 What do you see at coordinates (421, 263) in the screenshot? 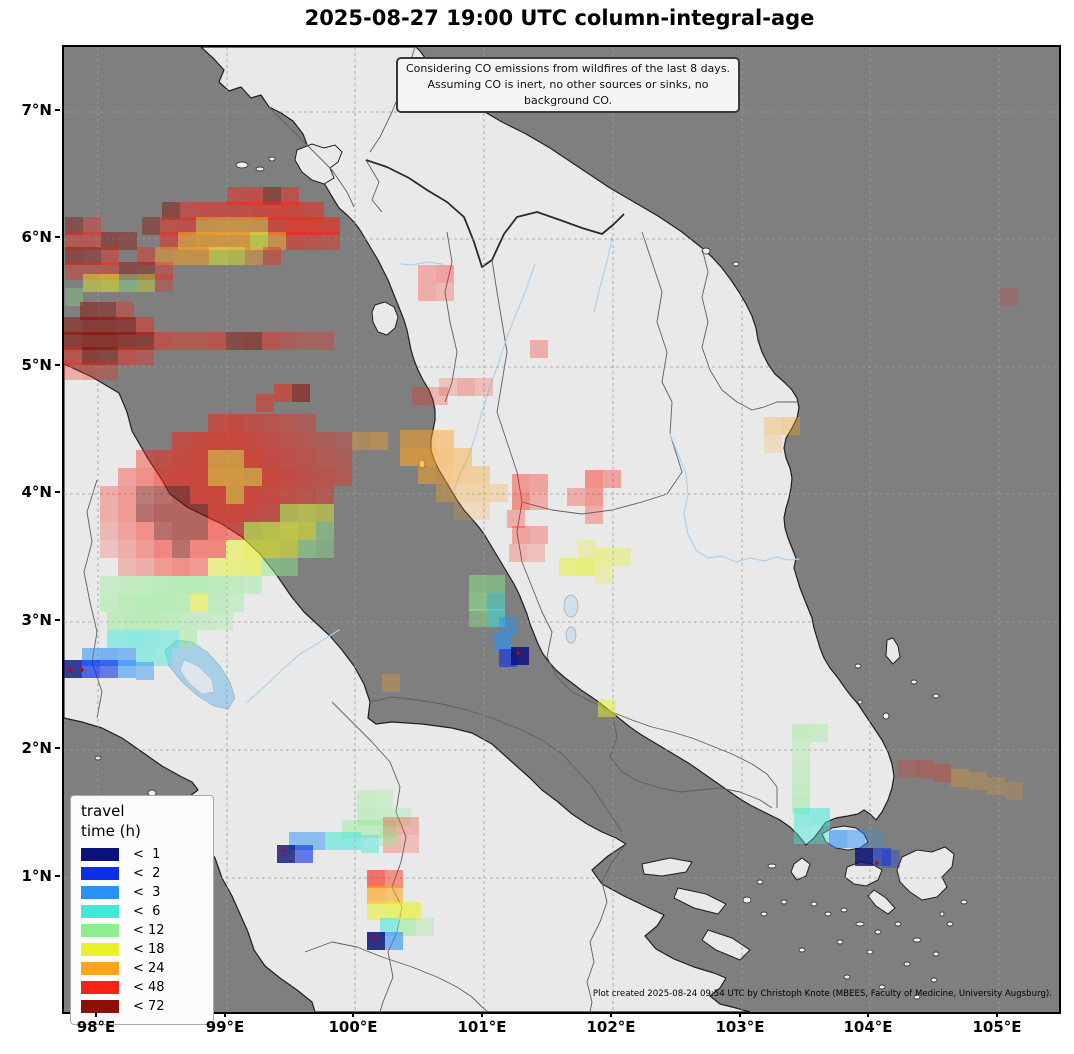
I see `river` at bounding box center [421, 263].